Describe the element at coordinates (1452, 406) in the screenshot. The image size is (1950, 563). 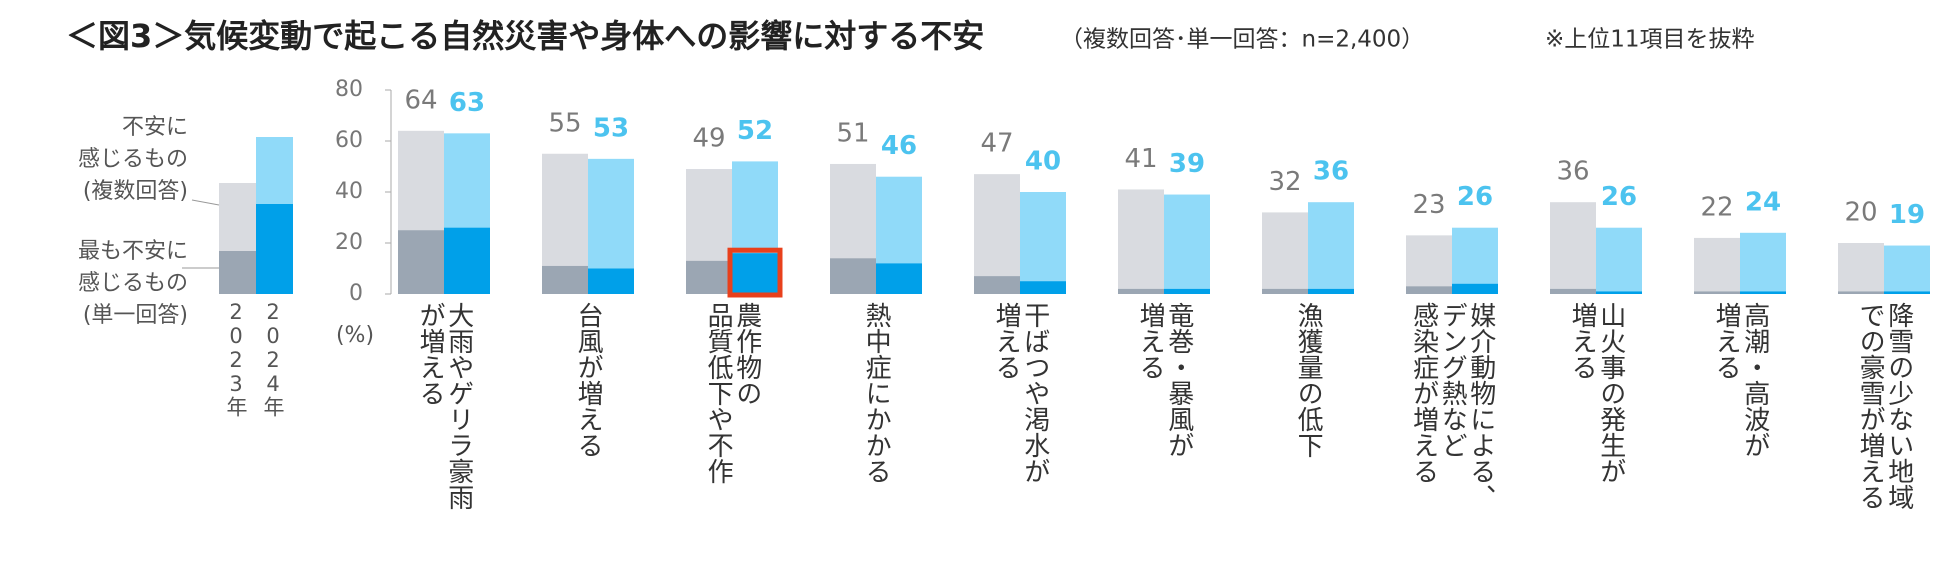
I see `x-tick-label: 媒介動物による、 デング熱など 感染症が増える` at that location.